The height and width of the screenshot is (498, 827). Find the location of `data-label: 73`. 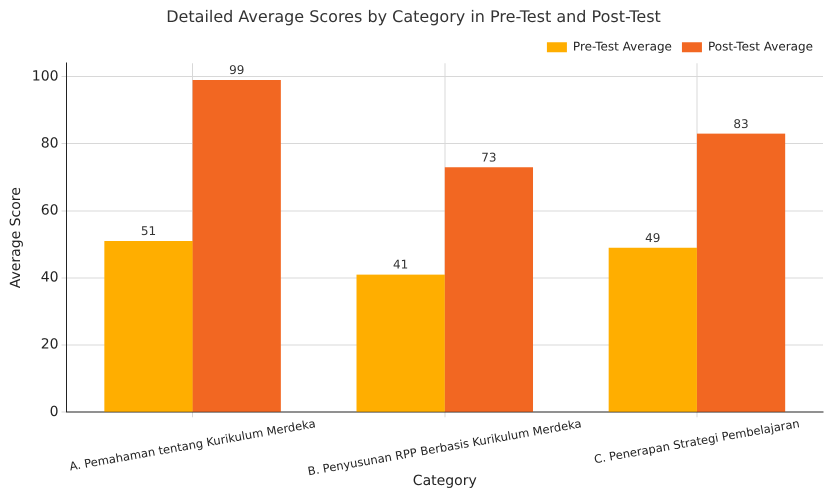

data-label: 73 is located at coordinates (489, 157).